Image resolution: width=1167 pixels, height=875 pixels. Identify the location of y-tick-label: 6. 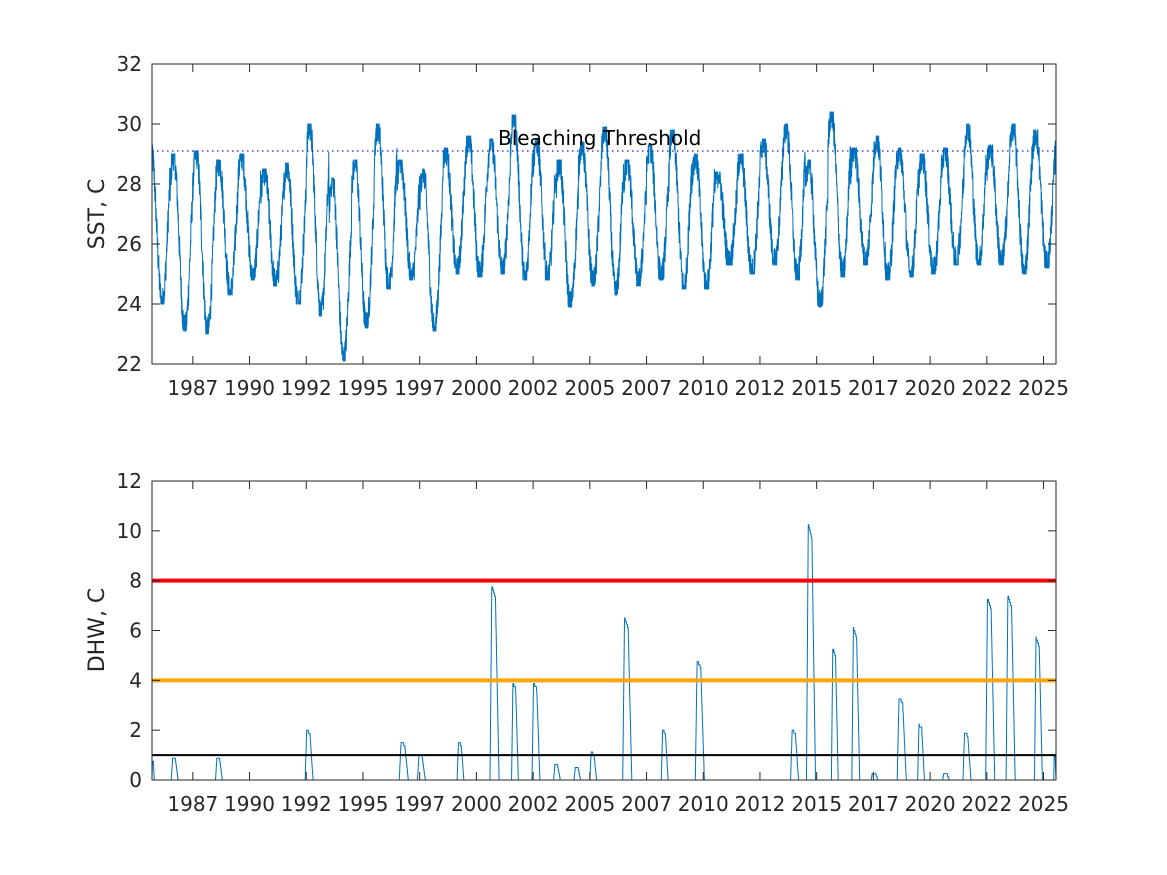
(135, 631).